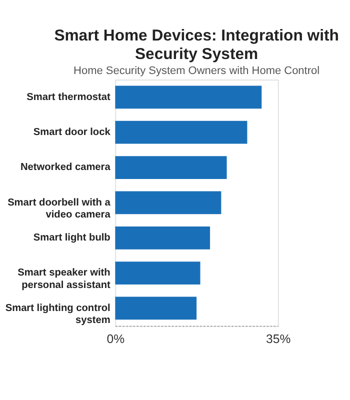  Describe the element at coordinates (72, 132) in the screenshot. I see `y-tick-label: Smart door lock` at that location.